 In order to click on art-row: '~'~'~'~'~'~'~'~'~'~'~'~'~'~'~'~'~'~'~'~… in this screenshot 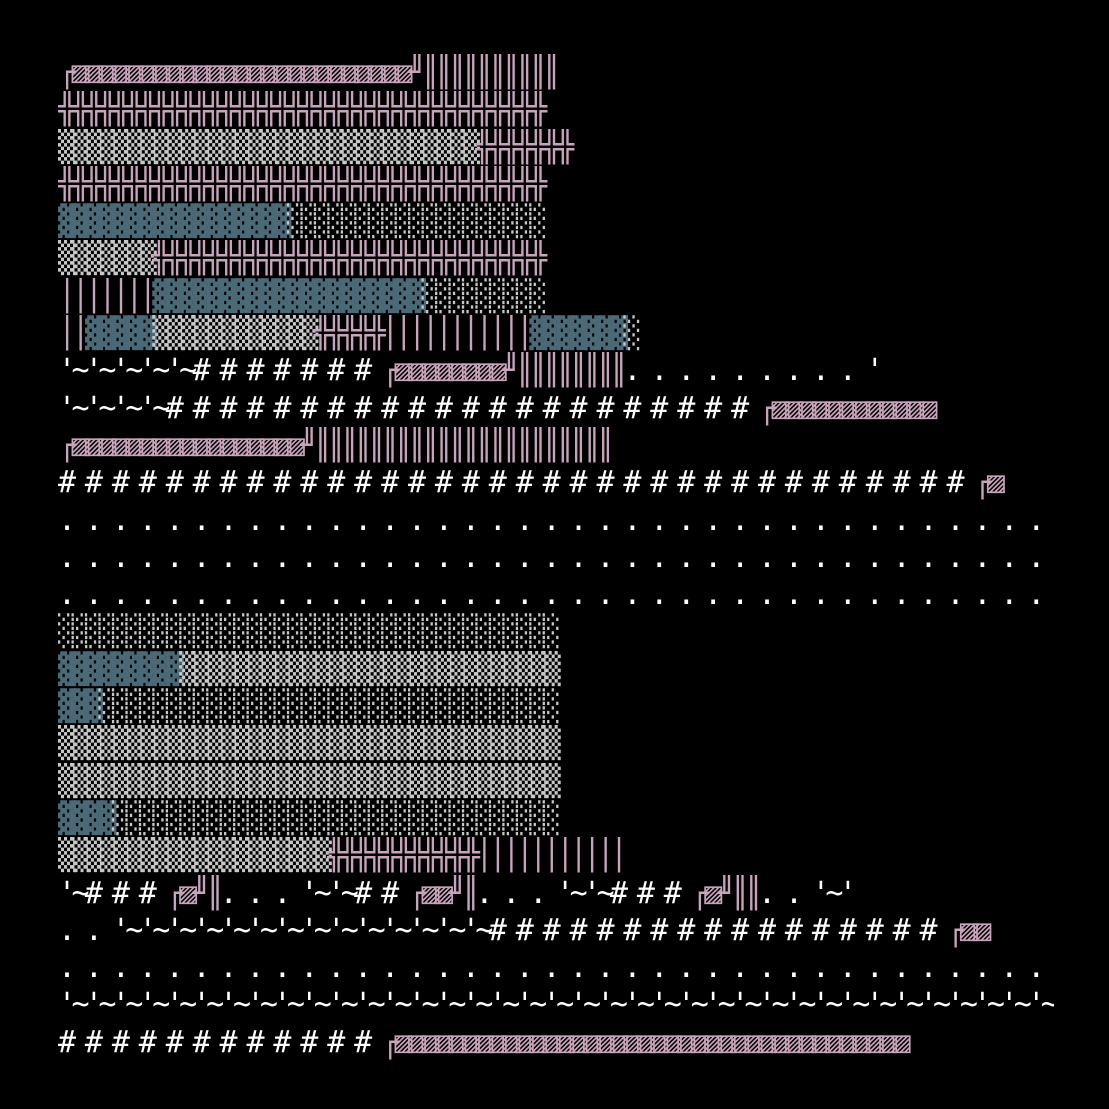, I will do `click(556, 1004)`.